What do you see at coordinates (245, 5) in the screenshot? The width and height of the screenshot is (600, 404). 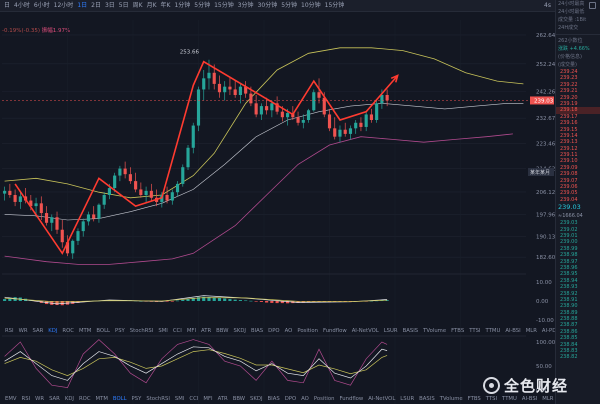 I see `timeframe-tab: 3分钟` at bounding box center [245, 5].